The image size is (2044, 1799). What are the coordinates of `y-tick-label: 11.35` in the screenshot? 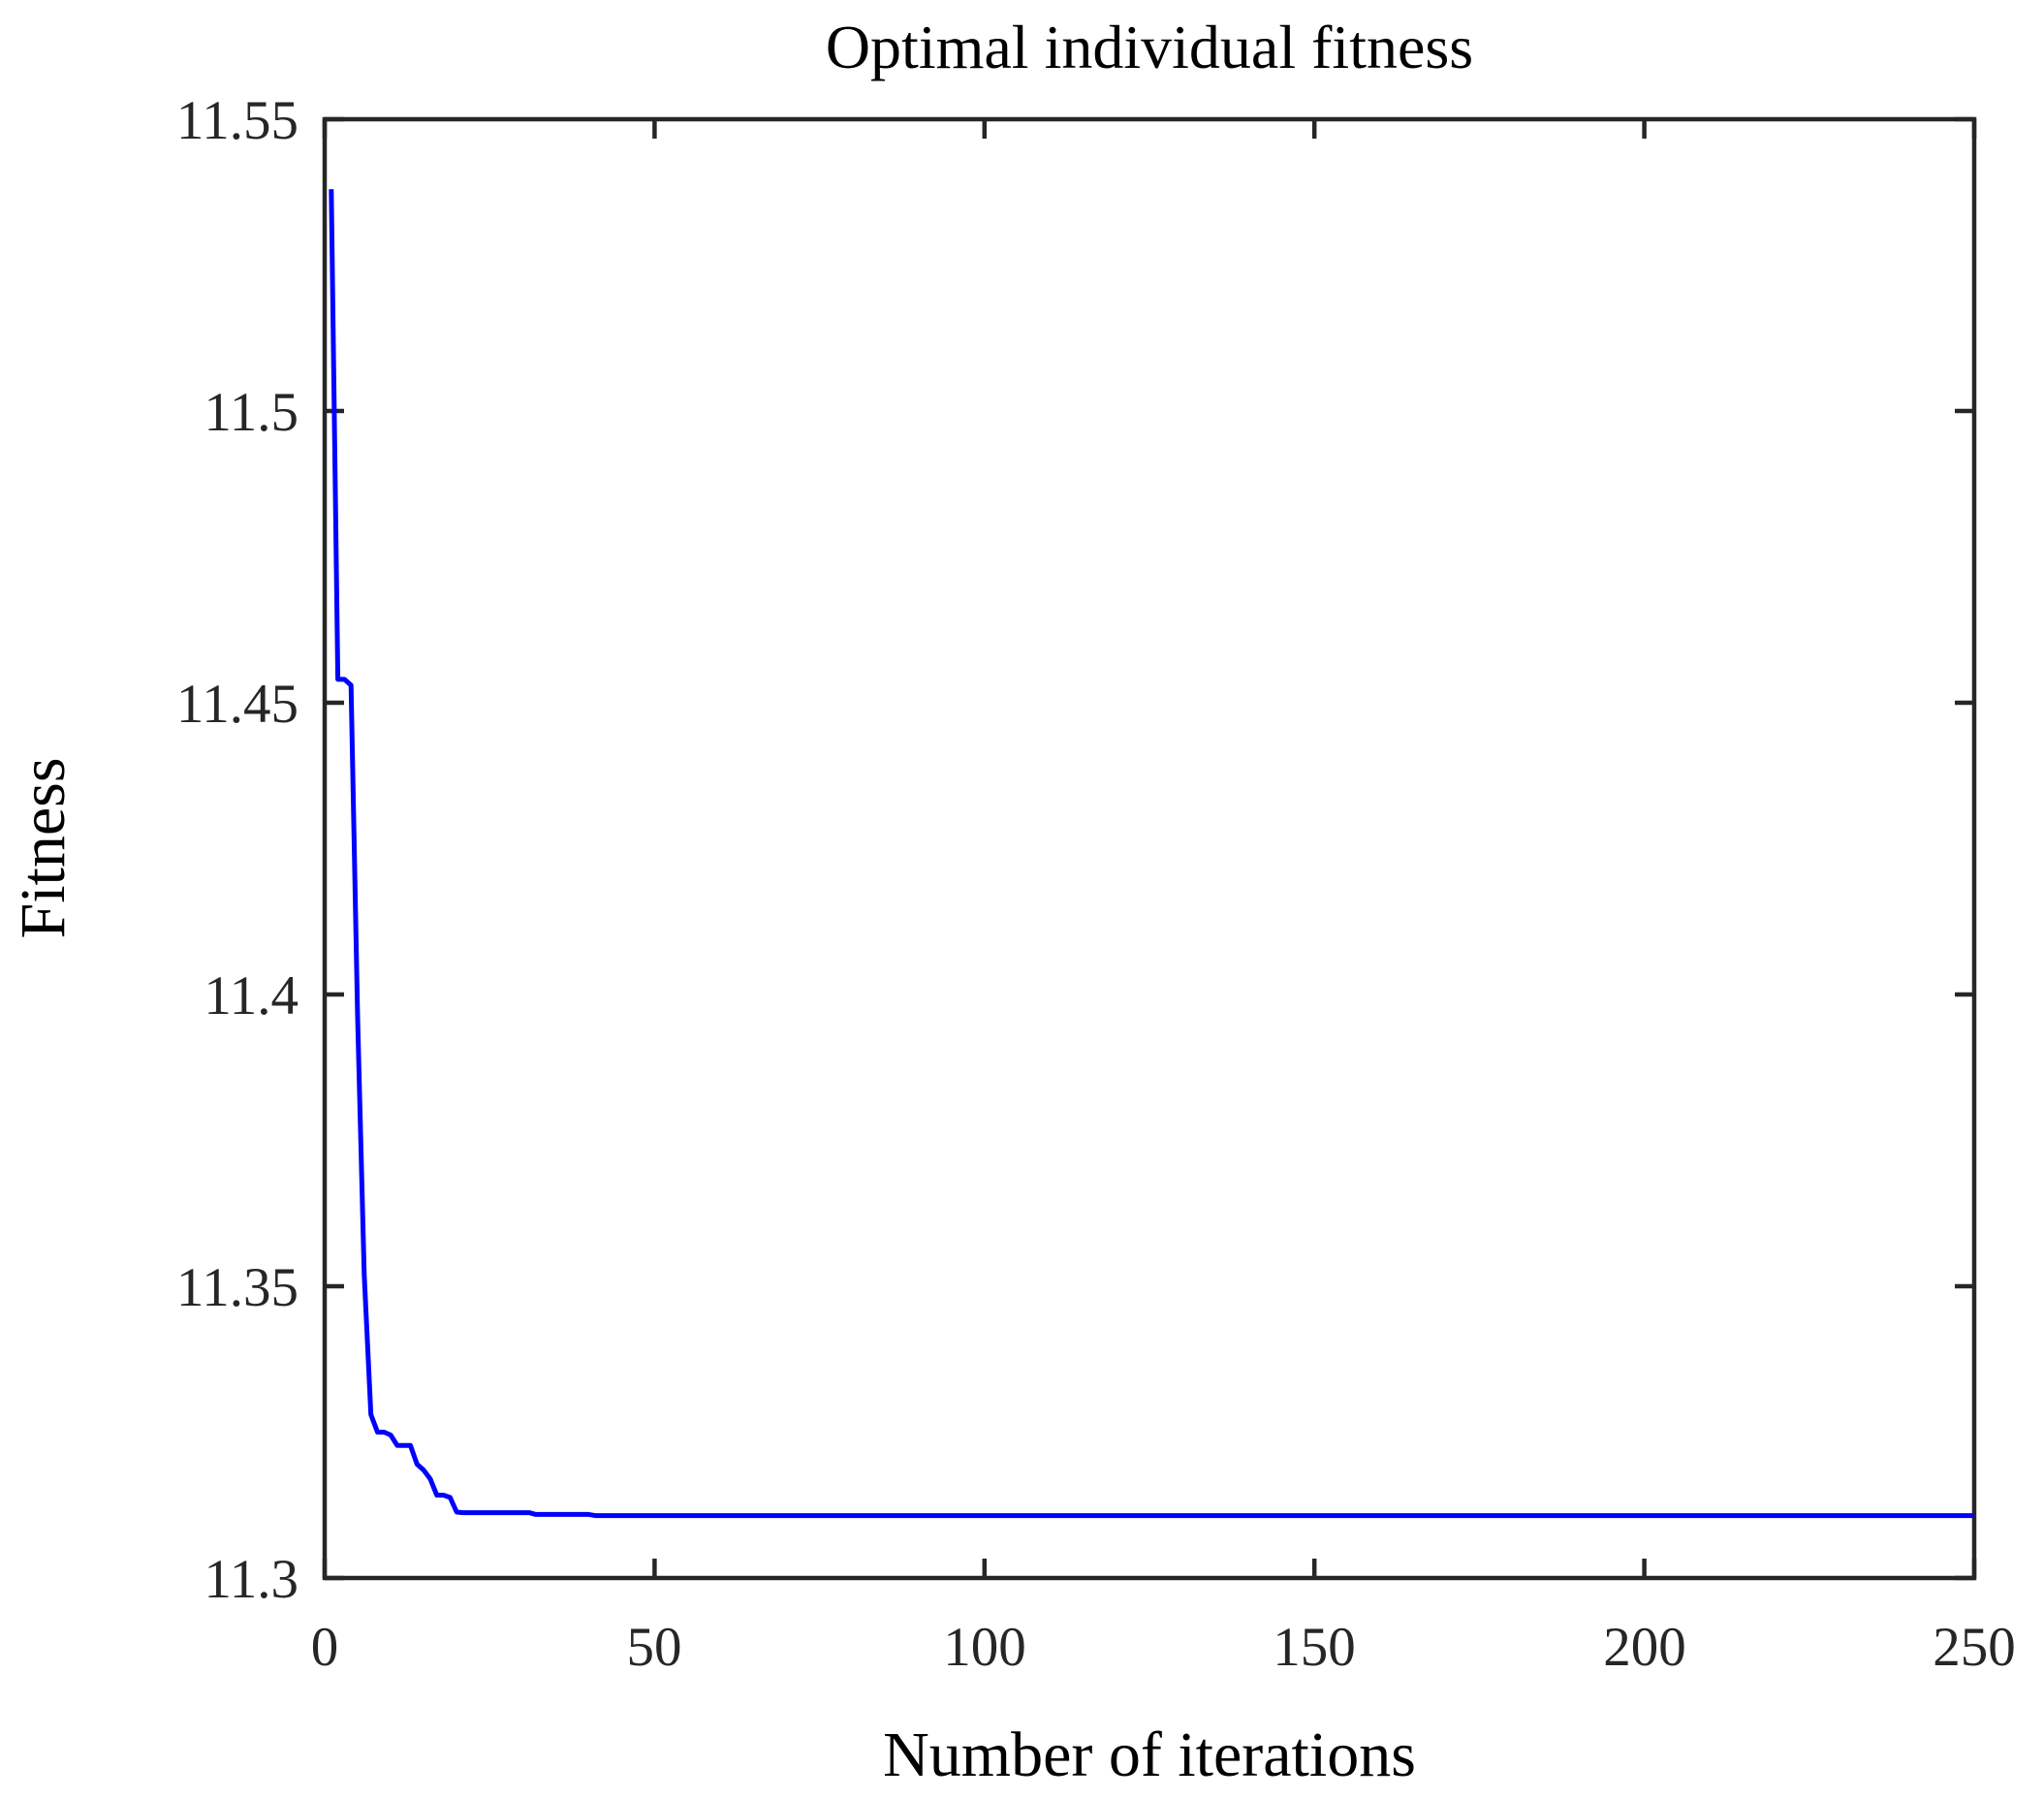 It's located at (237, 1288).